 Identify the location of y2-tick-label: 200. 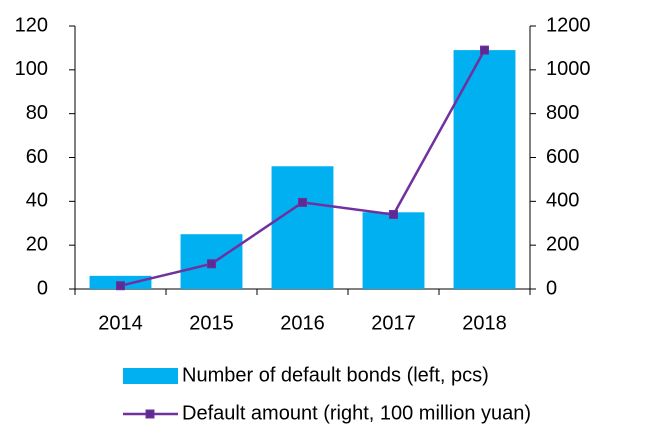
(562, 244).